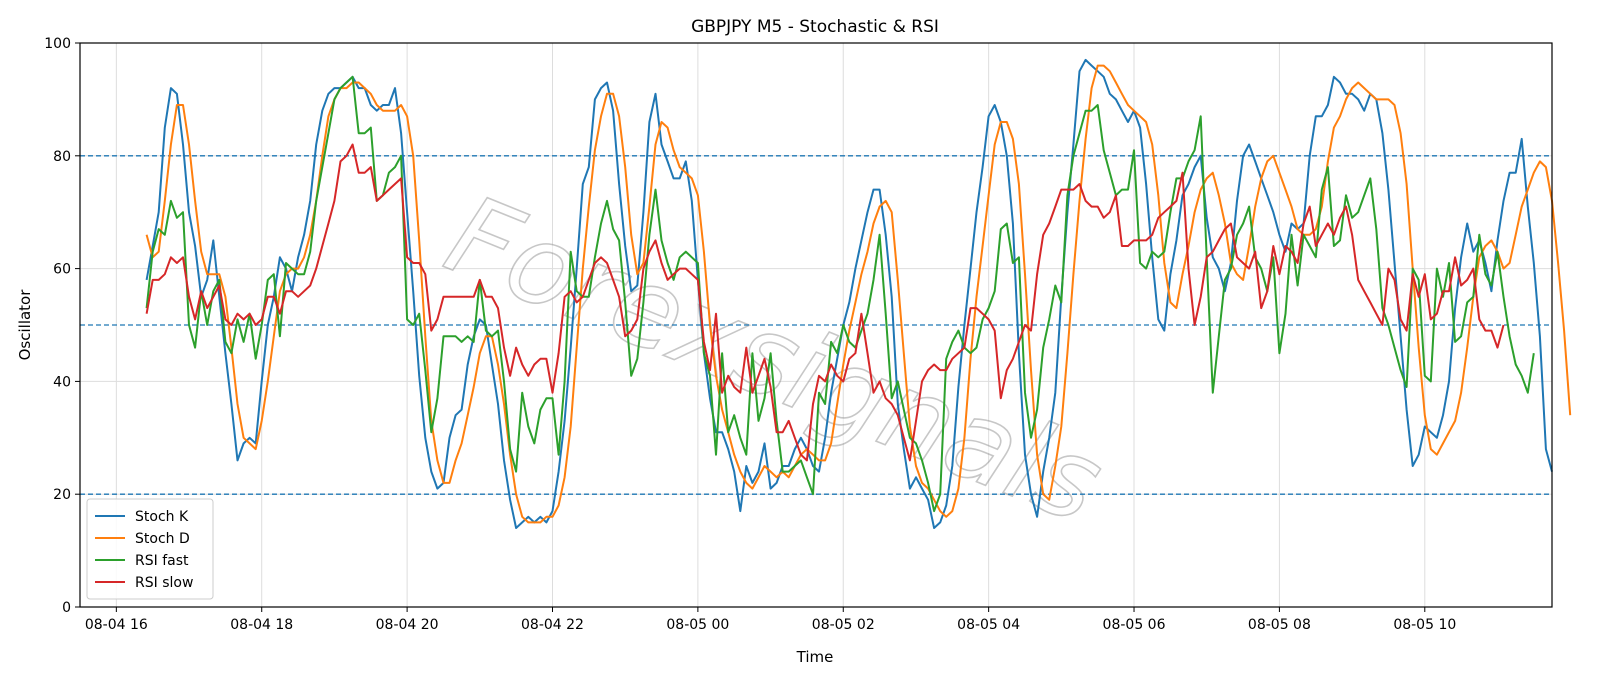 The image size is (1600, 690). What do you see at coordinates (162, 539) in the screenshot?
I see `legend-label: Stoch D` at bounding box center [162, 539].